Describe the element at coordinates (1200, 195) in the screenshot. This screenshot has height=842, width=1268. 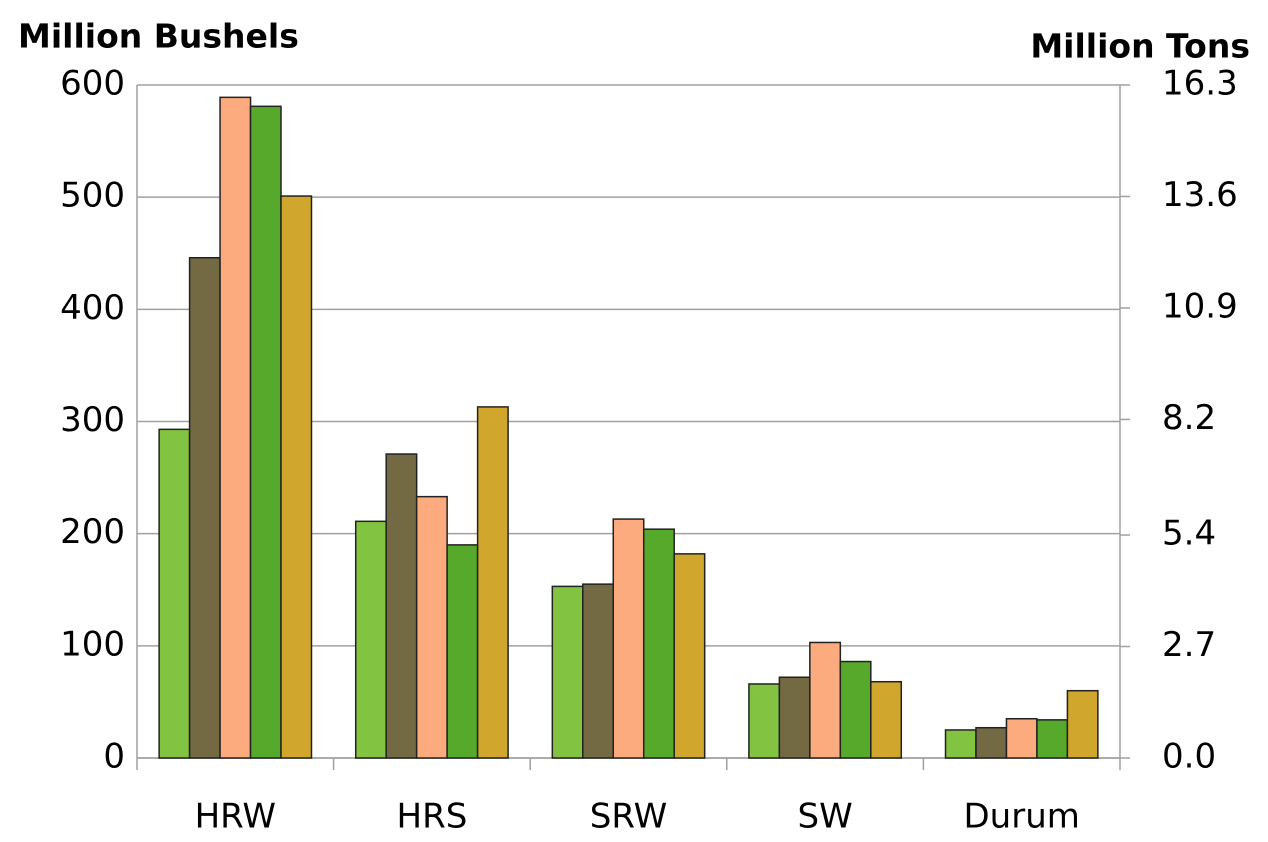
I see `y2-tick-label: 13.6` at that location.